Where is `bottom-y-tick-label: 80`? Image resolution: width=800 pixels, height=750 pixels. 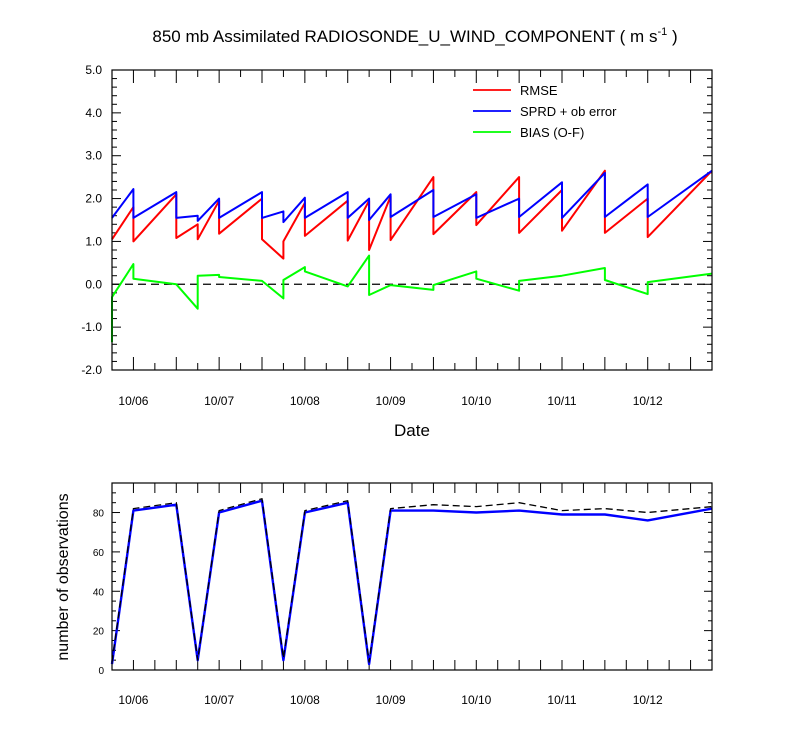
bottom-y-tick-label: 80 is located at coordinates (99, 514).